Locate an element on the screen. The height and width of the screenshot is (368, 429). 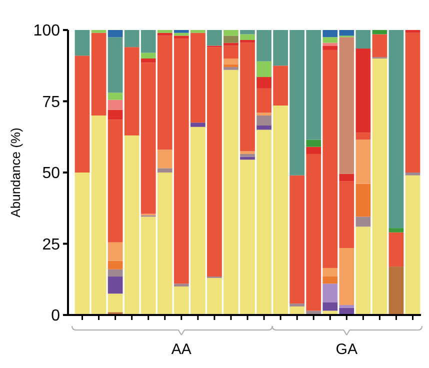
x-tick-label: AA is located at coordinates (181, 349).